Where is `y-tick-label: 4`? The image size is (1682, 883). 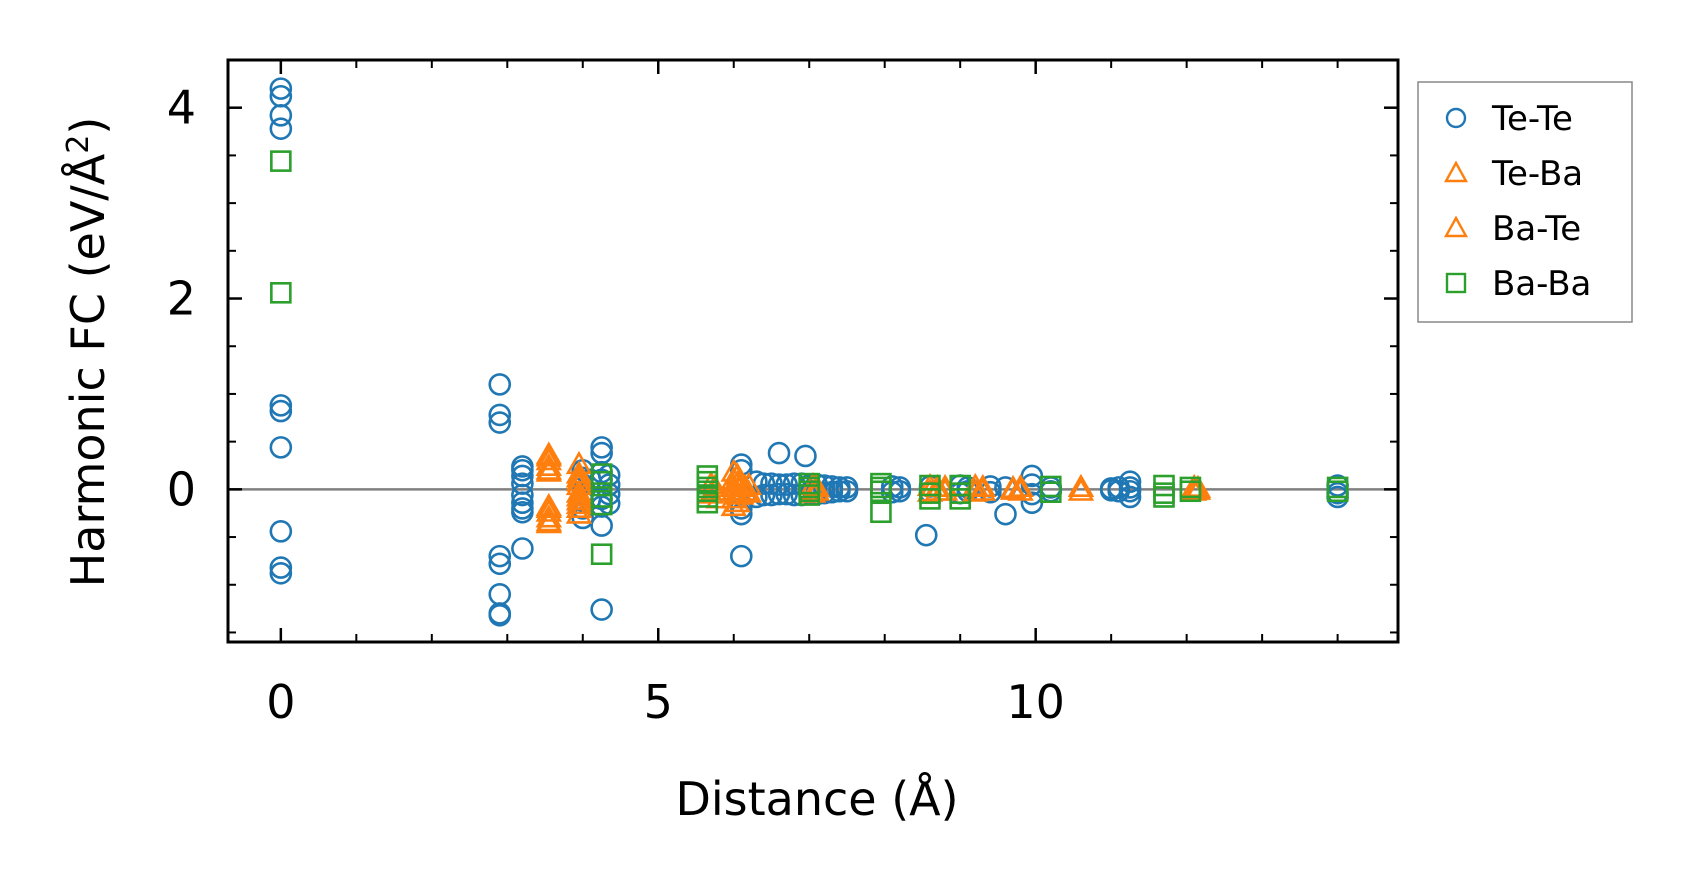
y-tick-label: 4 is located at coordinates (181, 108).